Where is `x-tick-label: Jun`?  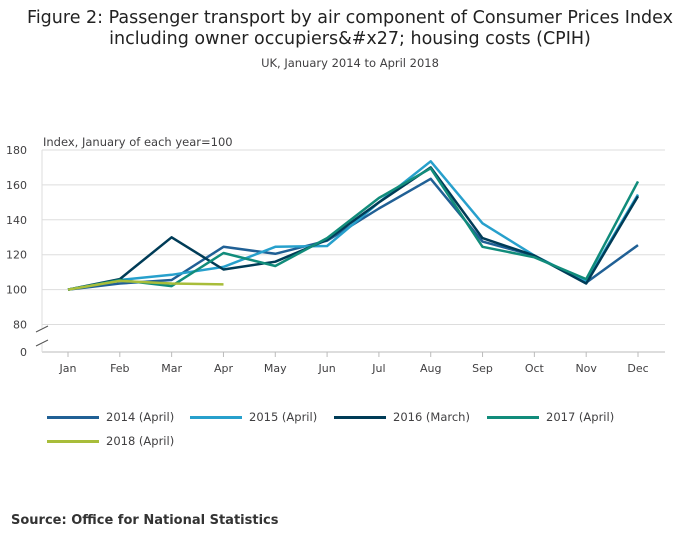
x-tick-label: Jun is located at coordinates (326, 368).